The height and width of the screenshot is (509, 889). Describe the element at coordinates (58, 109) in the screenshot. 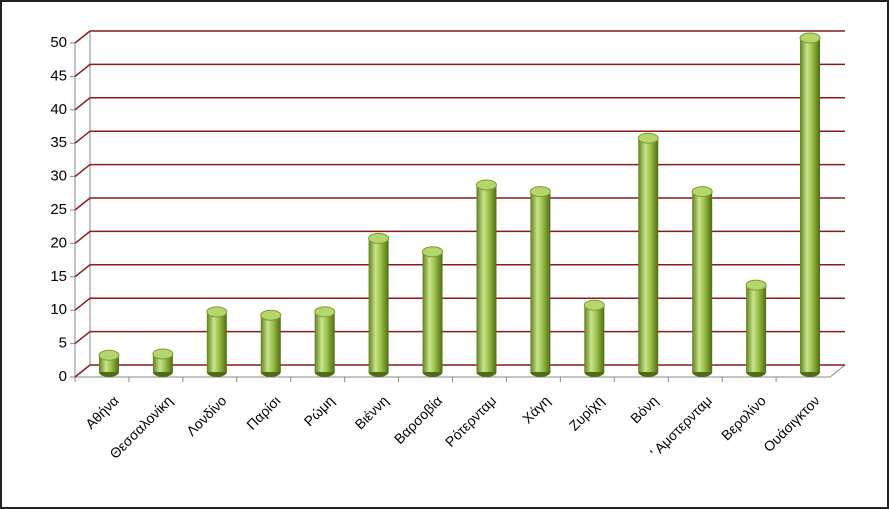

I see `y-tick-label: 40` at that location.